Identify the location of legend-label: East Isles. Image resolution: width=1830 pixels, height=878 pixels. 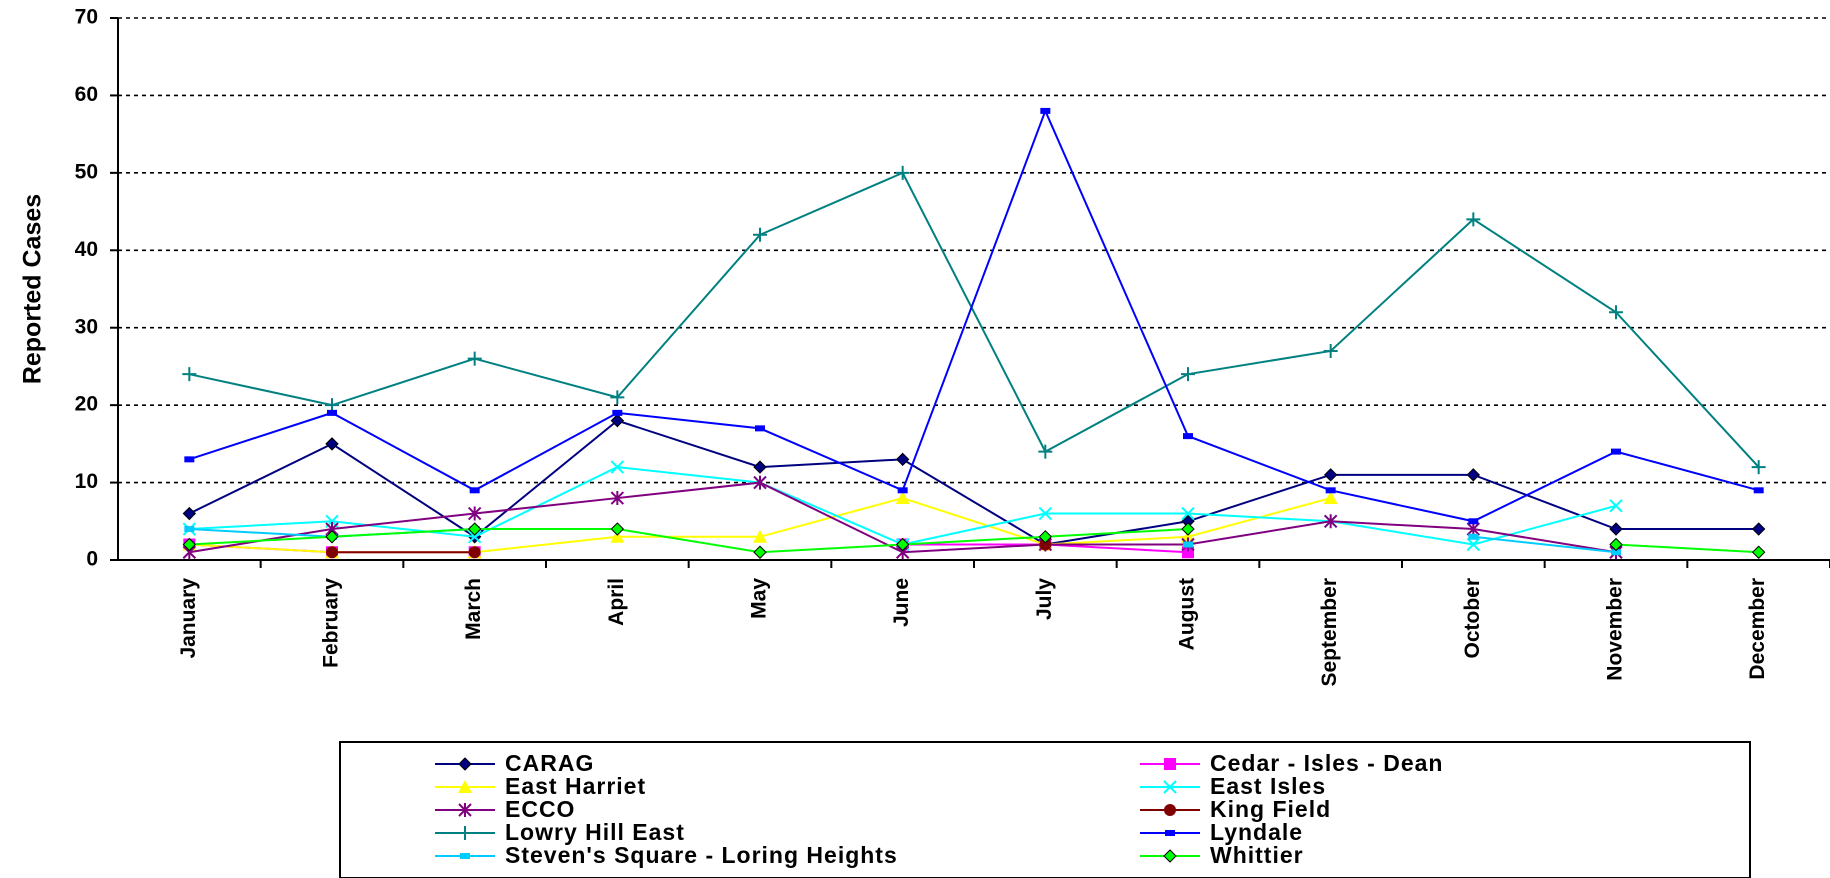
(1268, 786).